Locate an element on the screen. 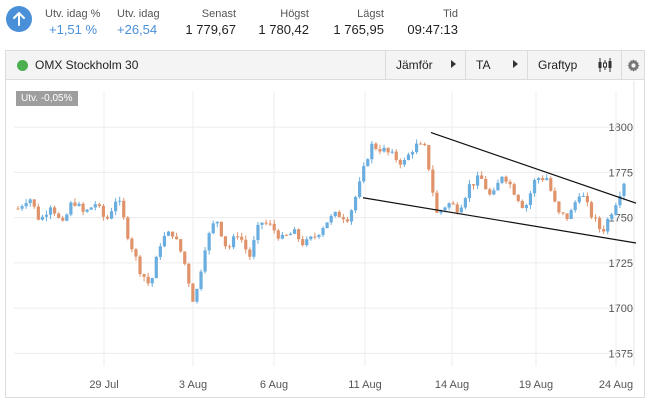 This screenshot has height=401, width=654. chart-type-button: Graftyp is located at coordinates (574, 65).